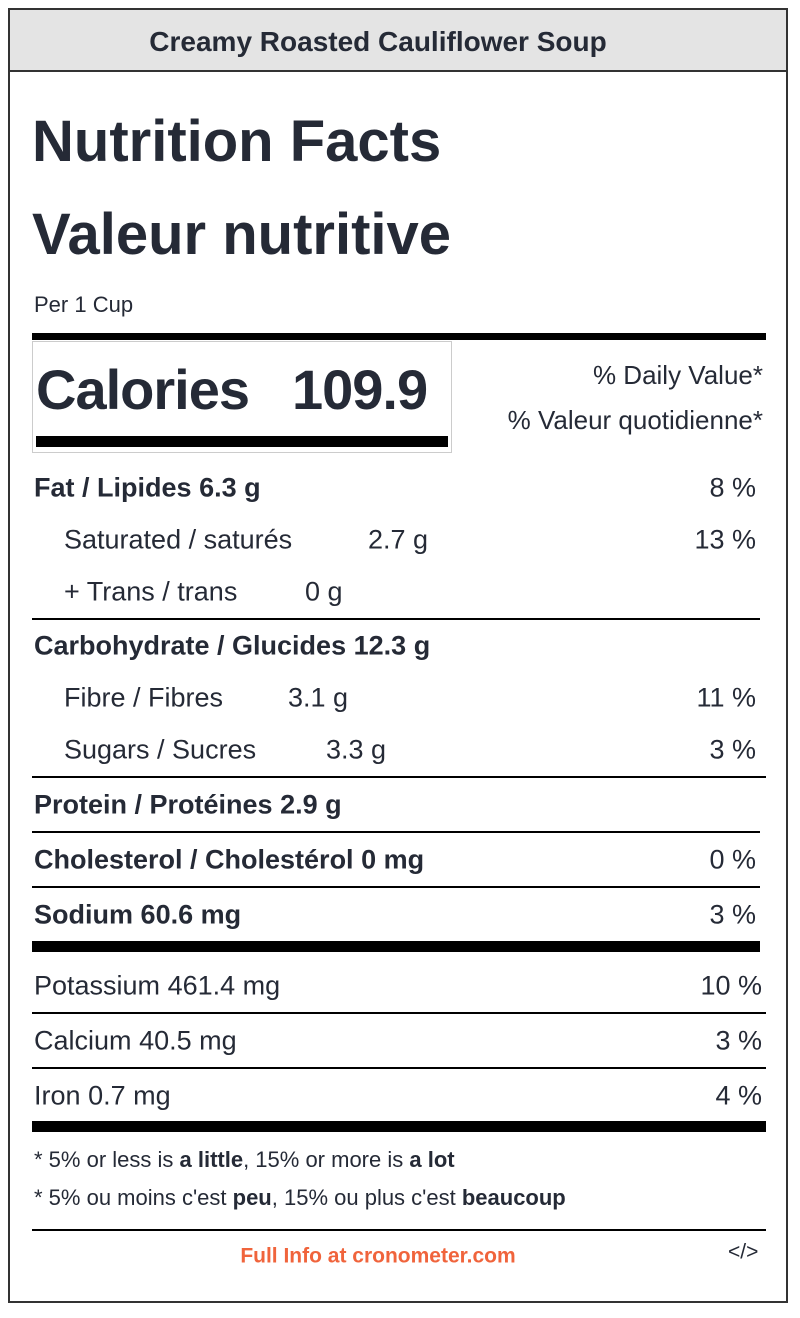  I want to click on nutrient-name: Cholesterol / Cholestérol 0 mg, so click(229, 859).